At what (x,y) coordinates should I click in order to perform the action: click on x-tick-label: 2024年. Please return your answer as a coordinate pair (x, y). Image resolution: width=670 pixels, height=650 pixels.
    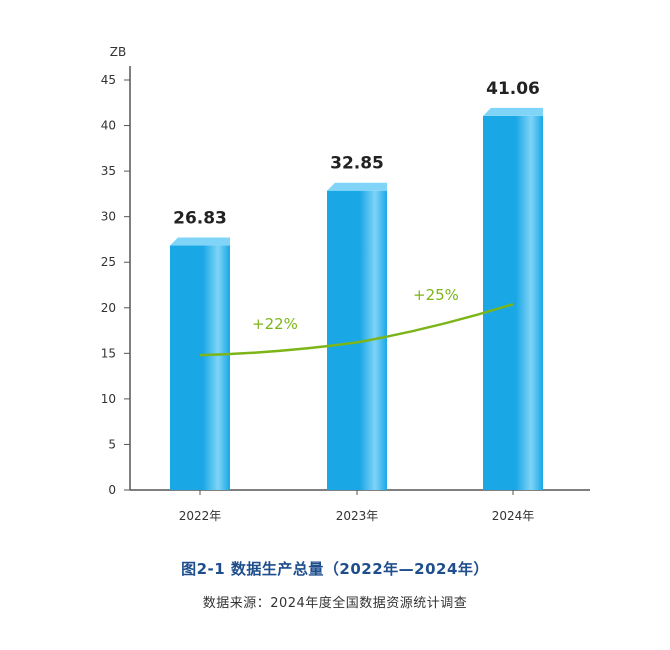
    Looking at the image, I should click on (513, 516).